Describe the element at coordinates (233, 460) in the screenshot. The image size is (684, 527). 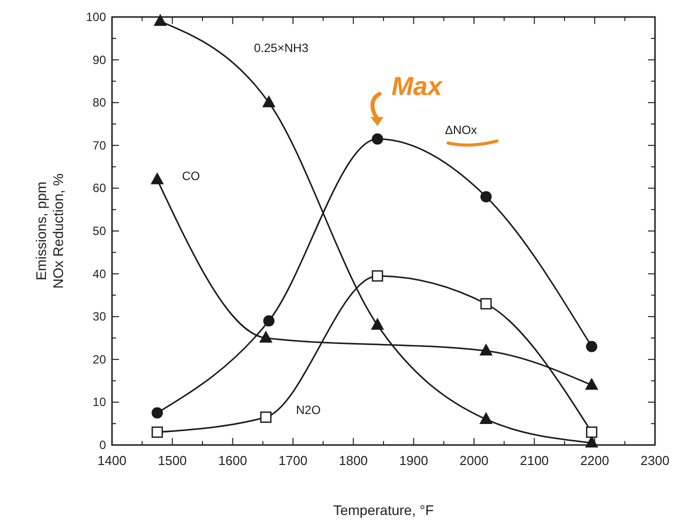
I see `x-tick-label: 1600` at that location.